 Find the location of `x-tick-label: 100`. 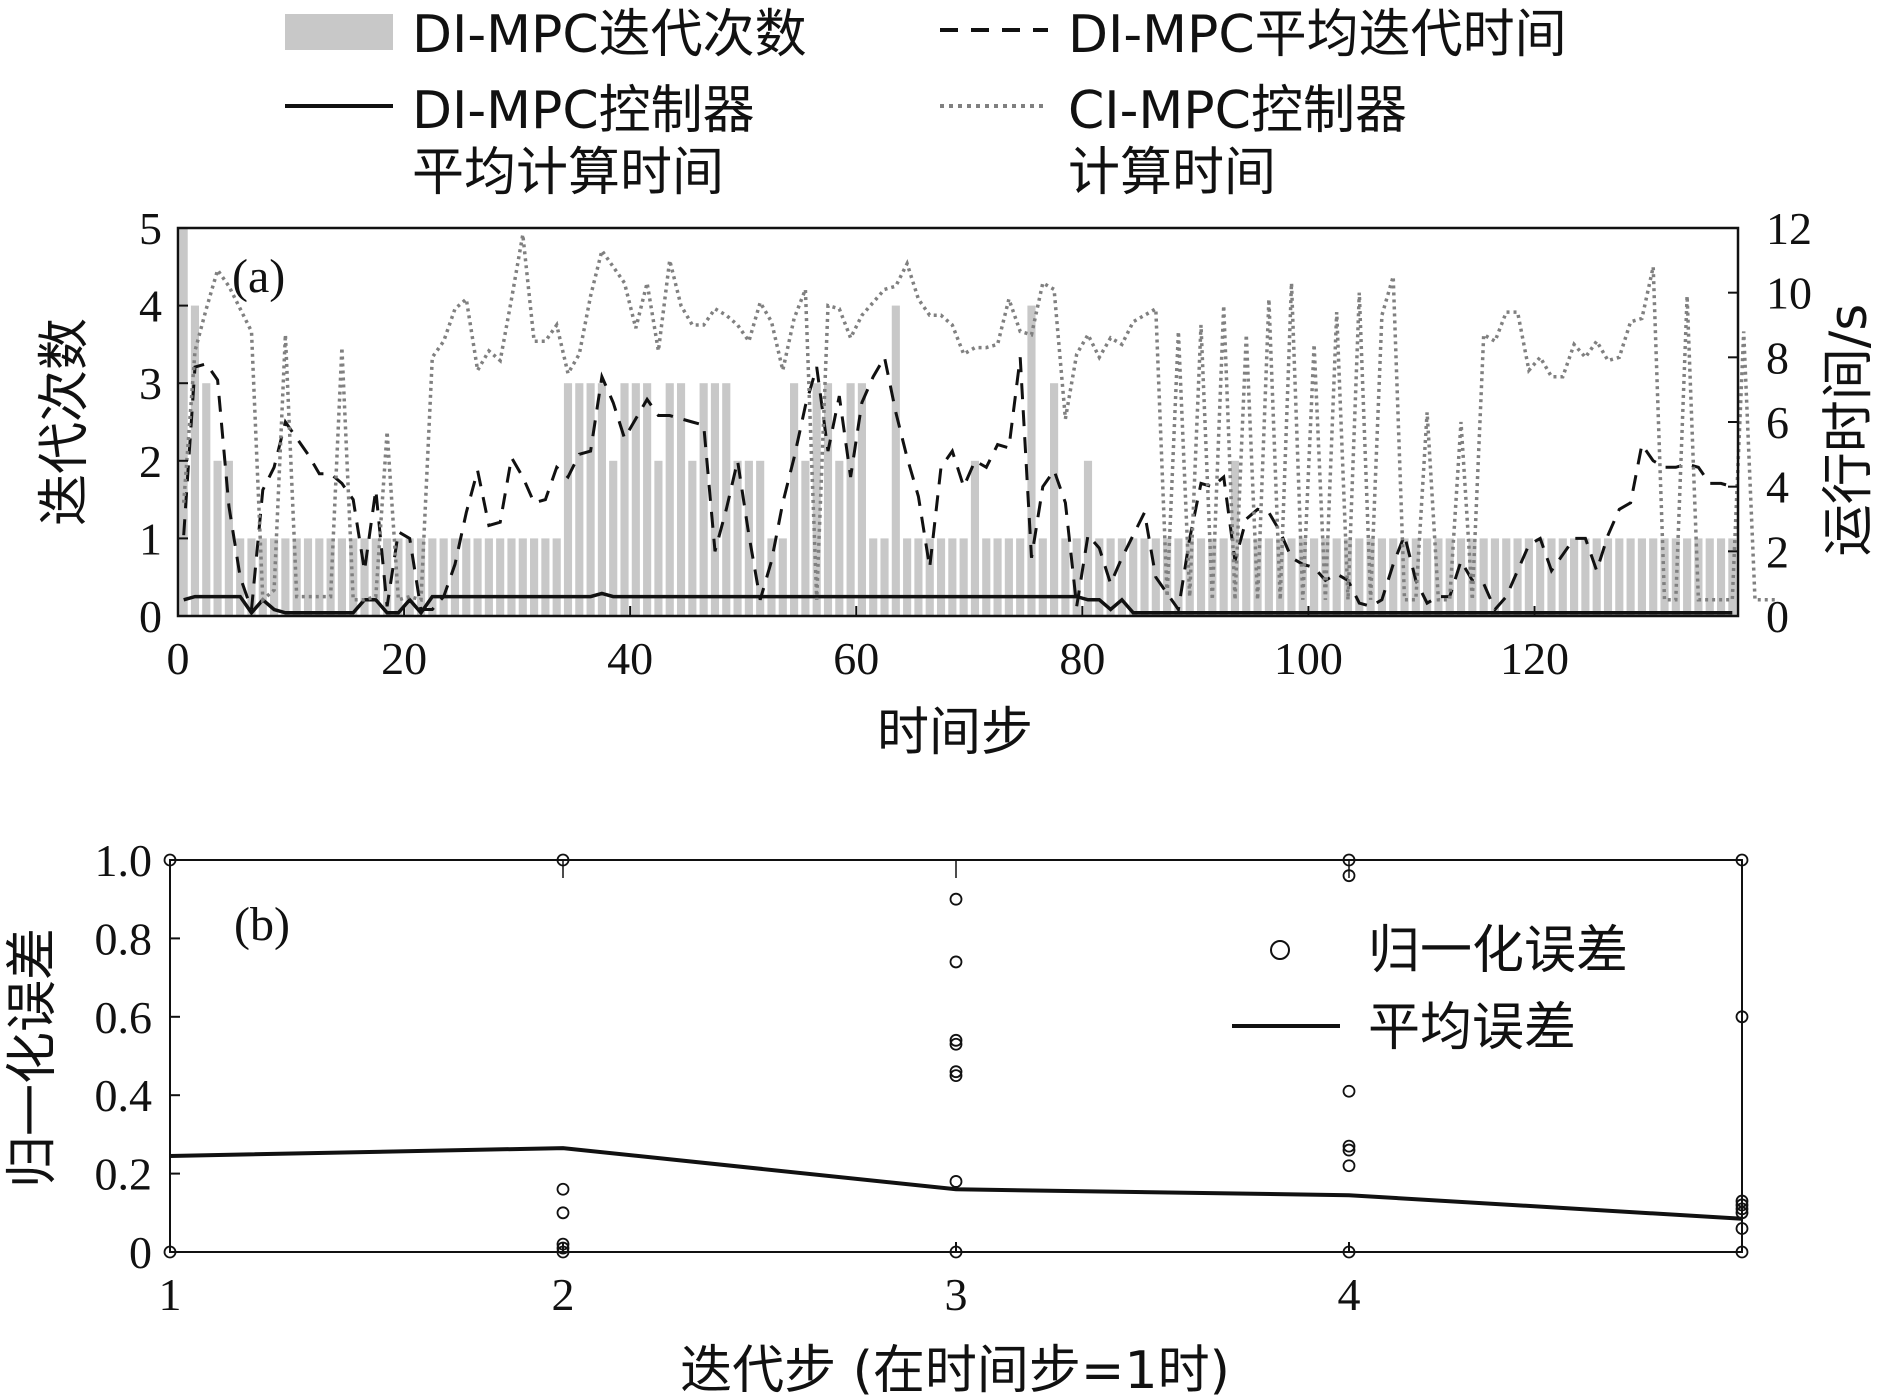

x-tick-label: 100 is located at coordinates (1308, 658).